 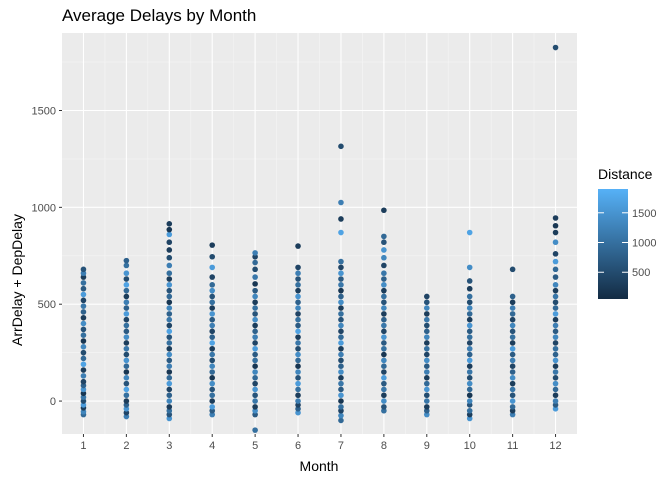 What do you see at coordinates (644, 214) in the screenshot?
I see `legend-tick-label: 1500` at bounding box center [644, 214].